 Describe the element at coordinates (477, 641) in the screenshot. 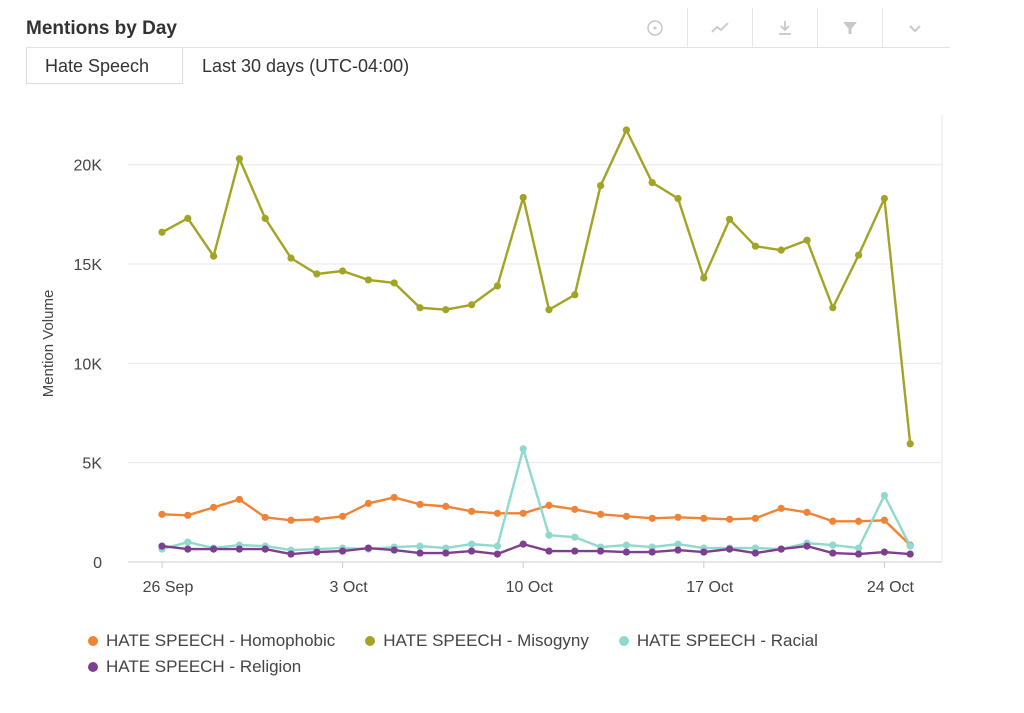

I see `legend-item-misogyny: HATE SPEECH - Misogyny` at that location.